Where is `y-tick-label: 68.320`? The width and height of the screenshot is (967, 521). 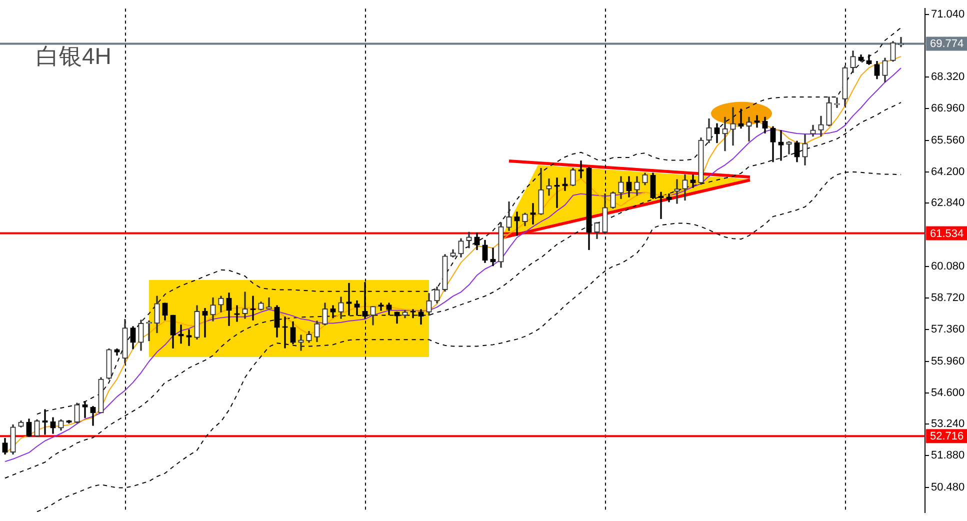
y-tick-label: 68.320 is located at coordinates (948, 77).